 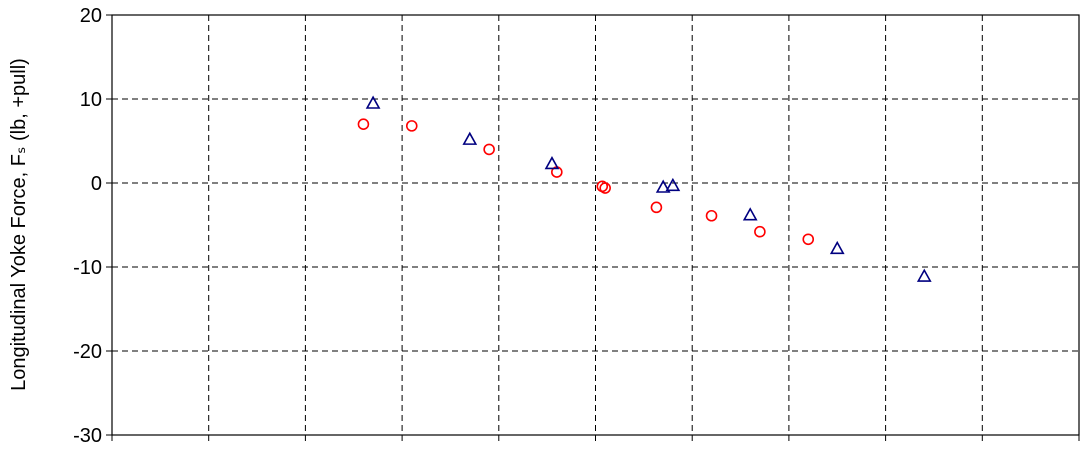 I want to click on y-ticks: 20 10 0 -10 -20 -30, so click(x=92, y=226).